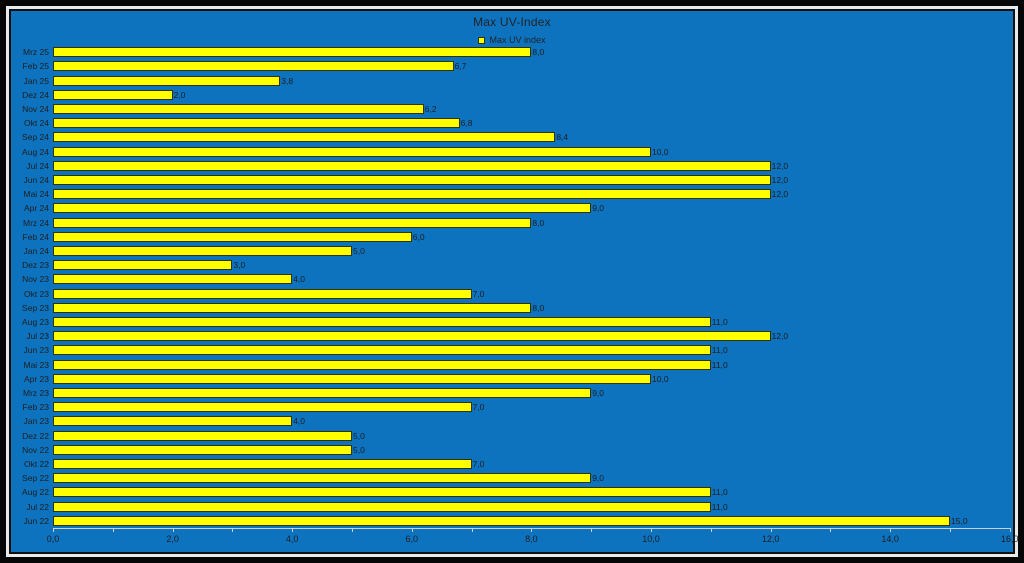 The image size is (1024, 563). Describe the element at coordinates (36, 364) in the screenshot. I see `category-label: Mai 23` at that location.